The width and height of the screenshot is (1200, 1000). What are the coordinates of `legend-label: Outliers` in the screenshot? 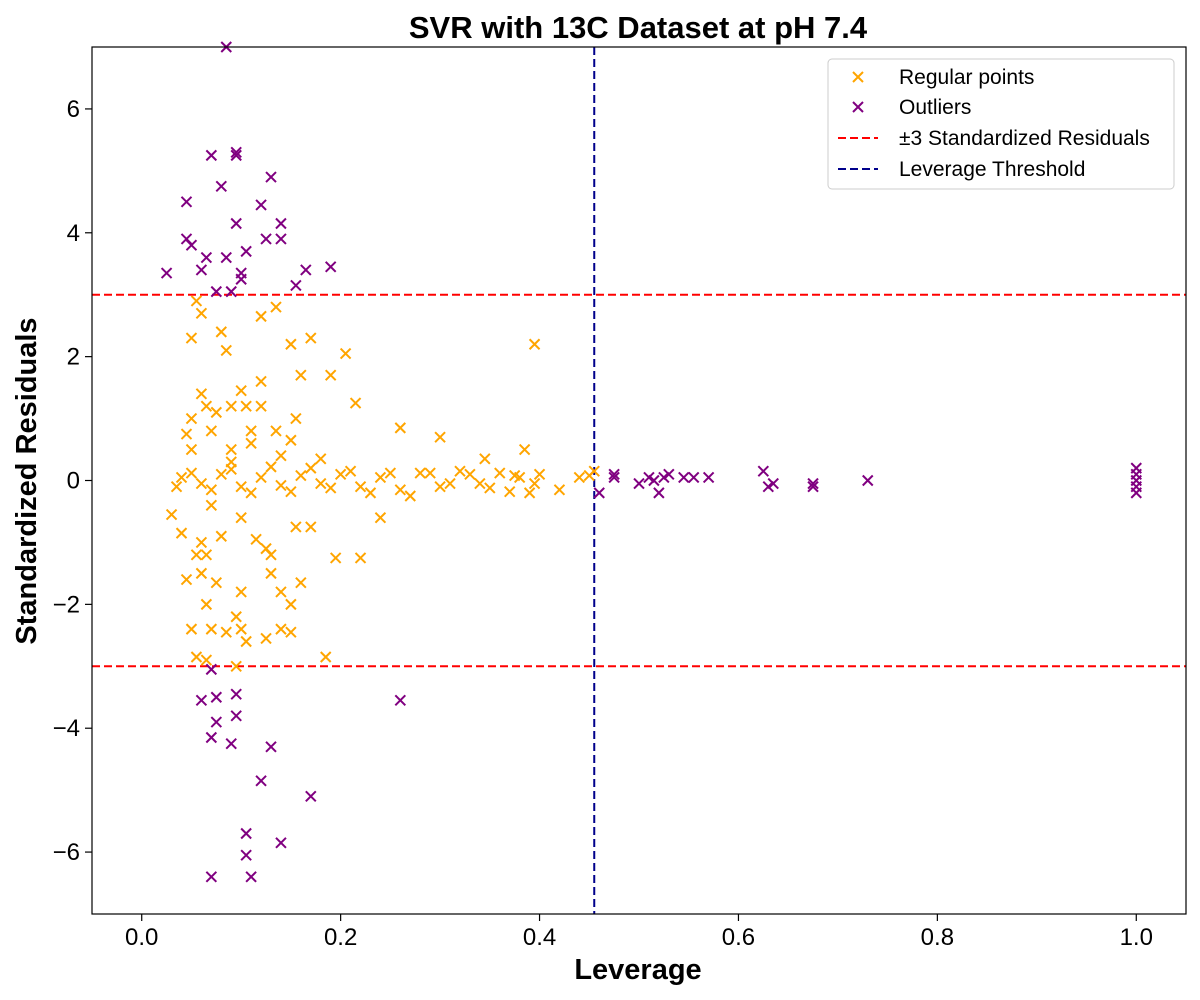 It's located at (935, 107).